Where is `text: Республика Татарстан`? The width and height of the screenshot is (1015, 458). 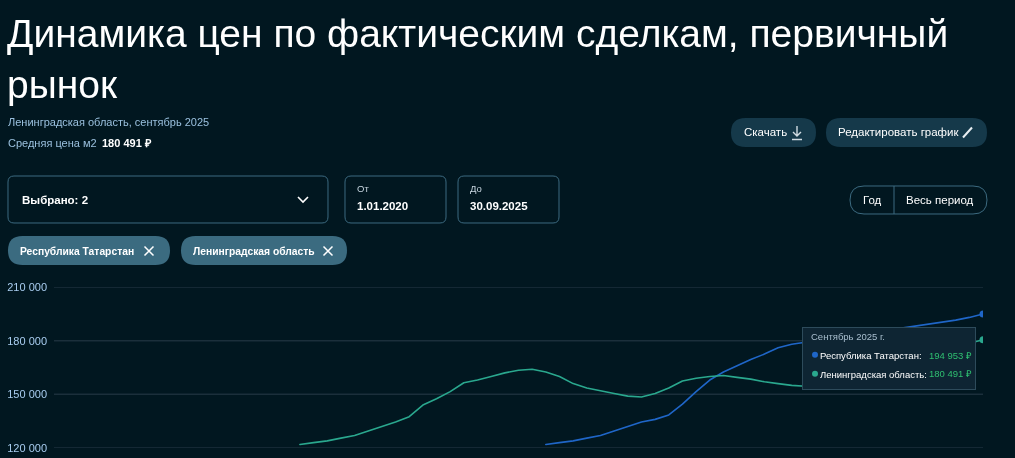
text: Республика Татарстан is located at coordinates (77, 251).